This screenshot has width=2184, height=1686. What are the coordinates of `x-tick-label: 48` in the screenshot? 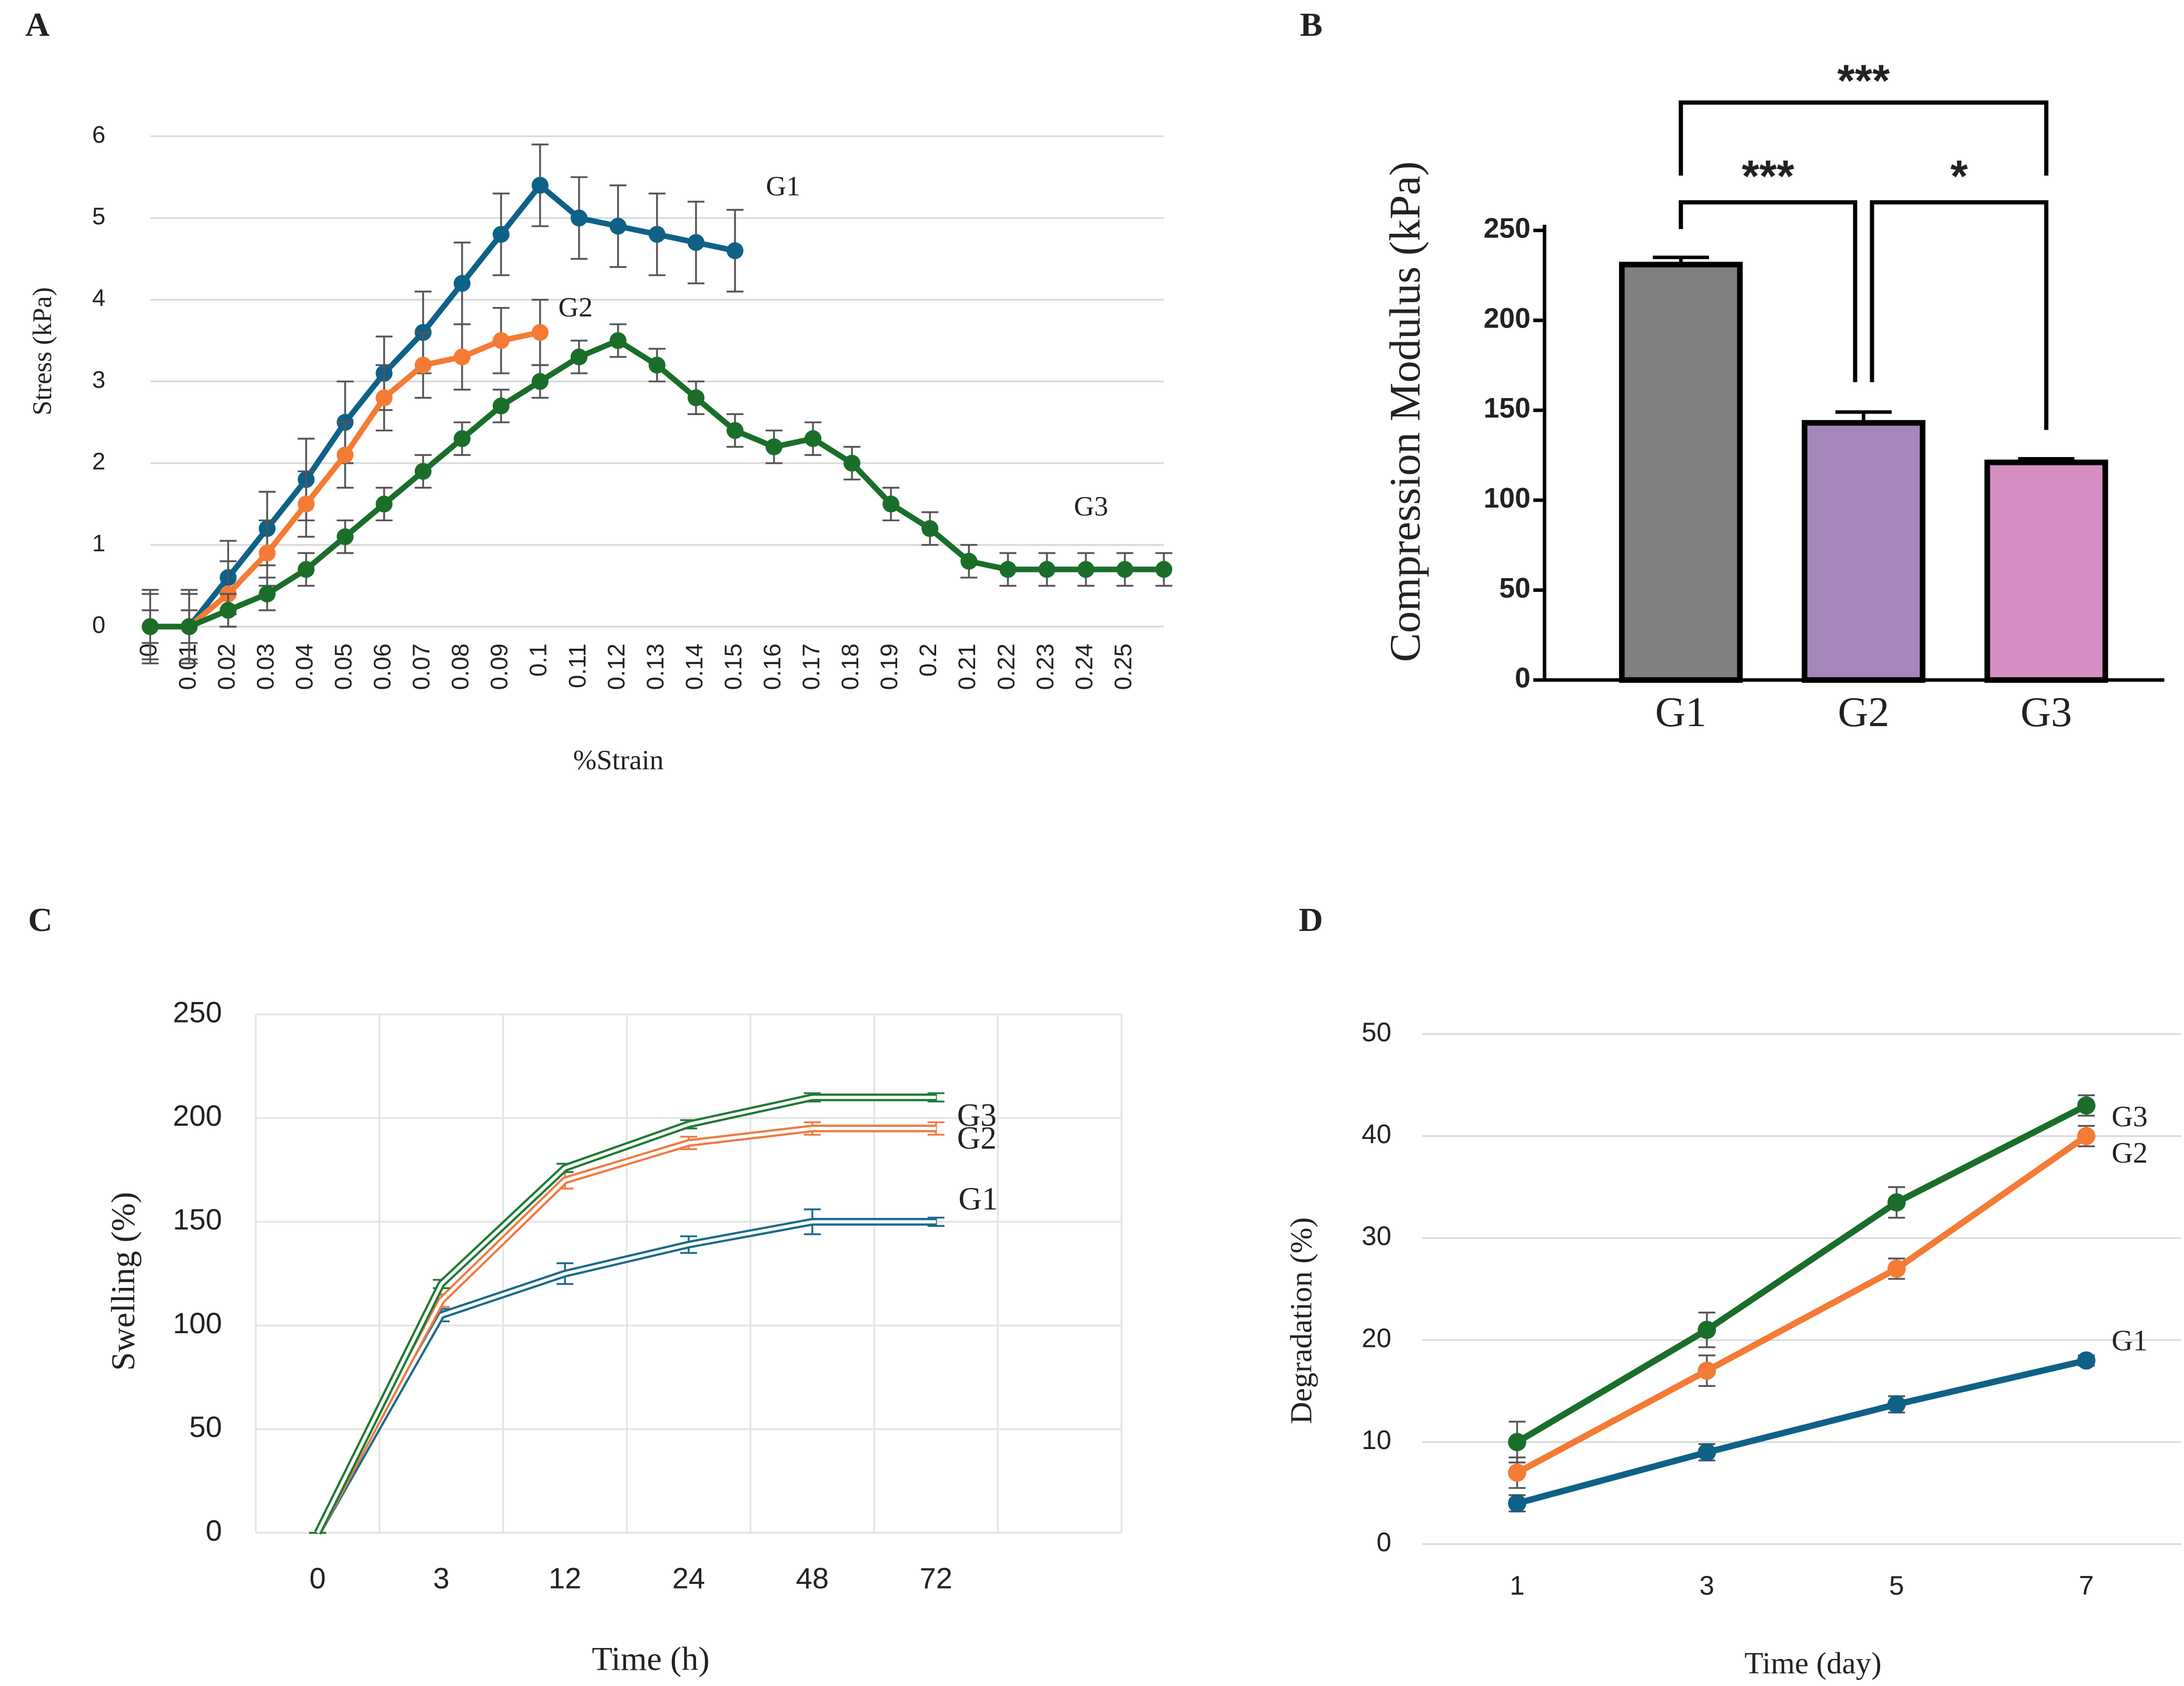 It's located at (812, 1578).